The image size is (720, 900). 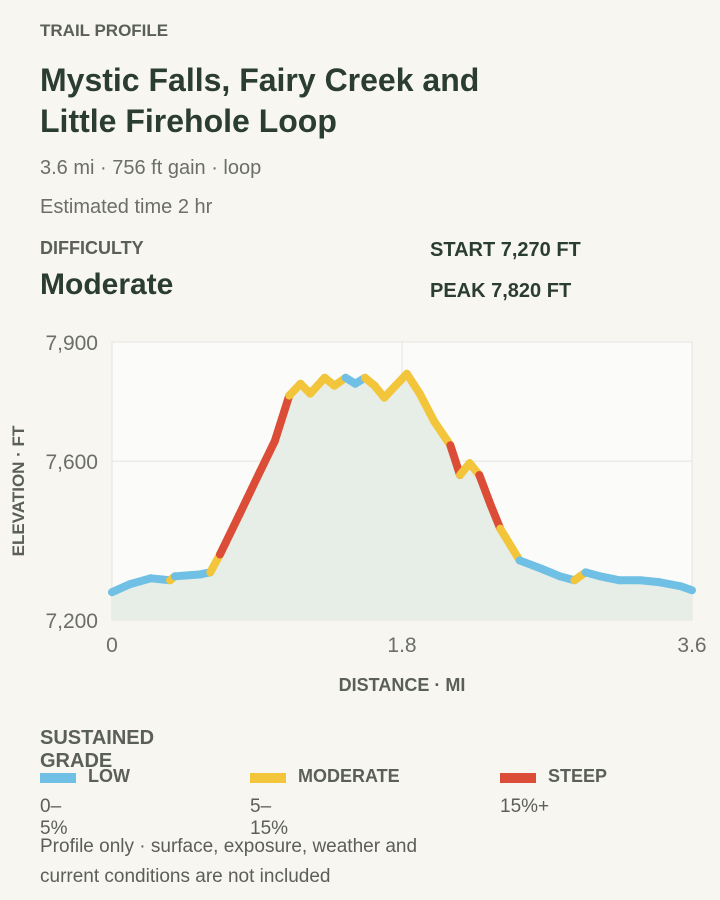 What do you see at coordinates (92, 248) in the screenshot?
I see `difficulty-label: DIFFICULTY` at bounding box center [92, 248].